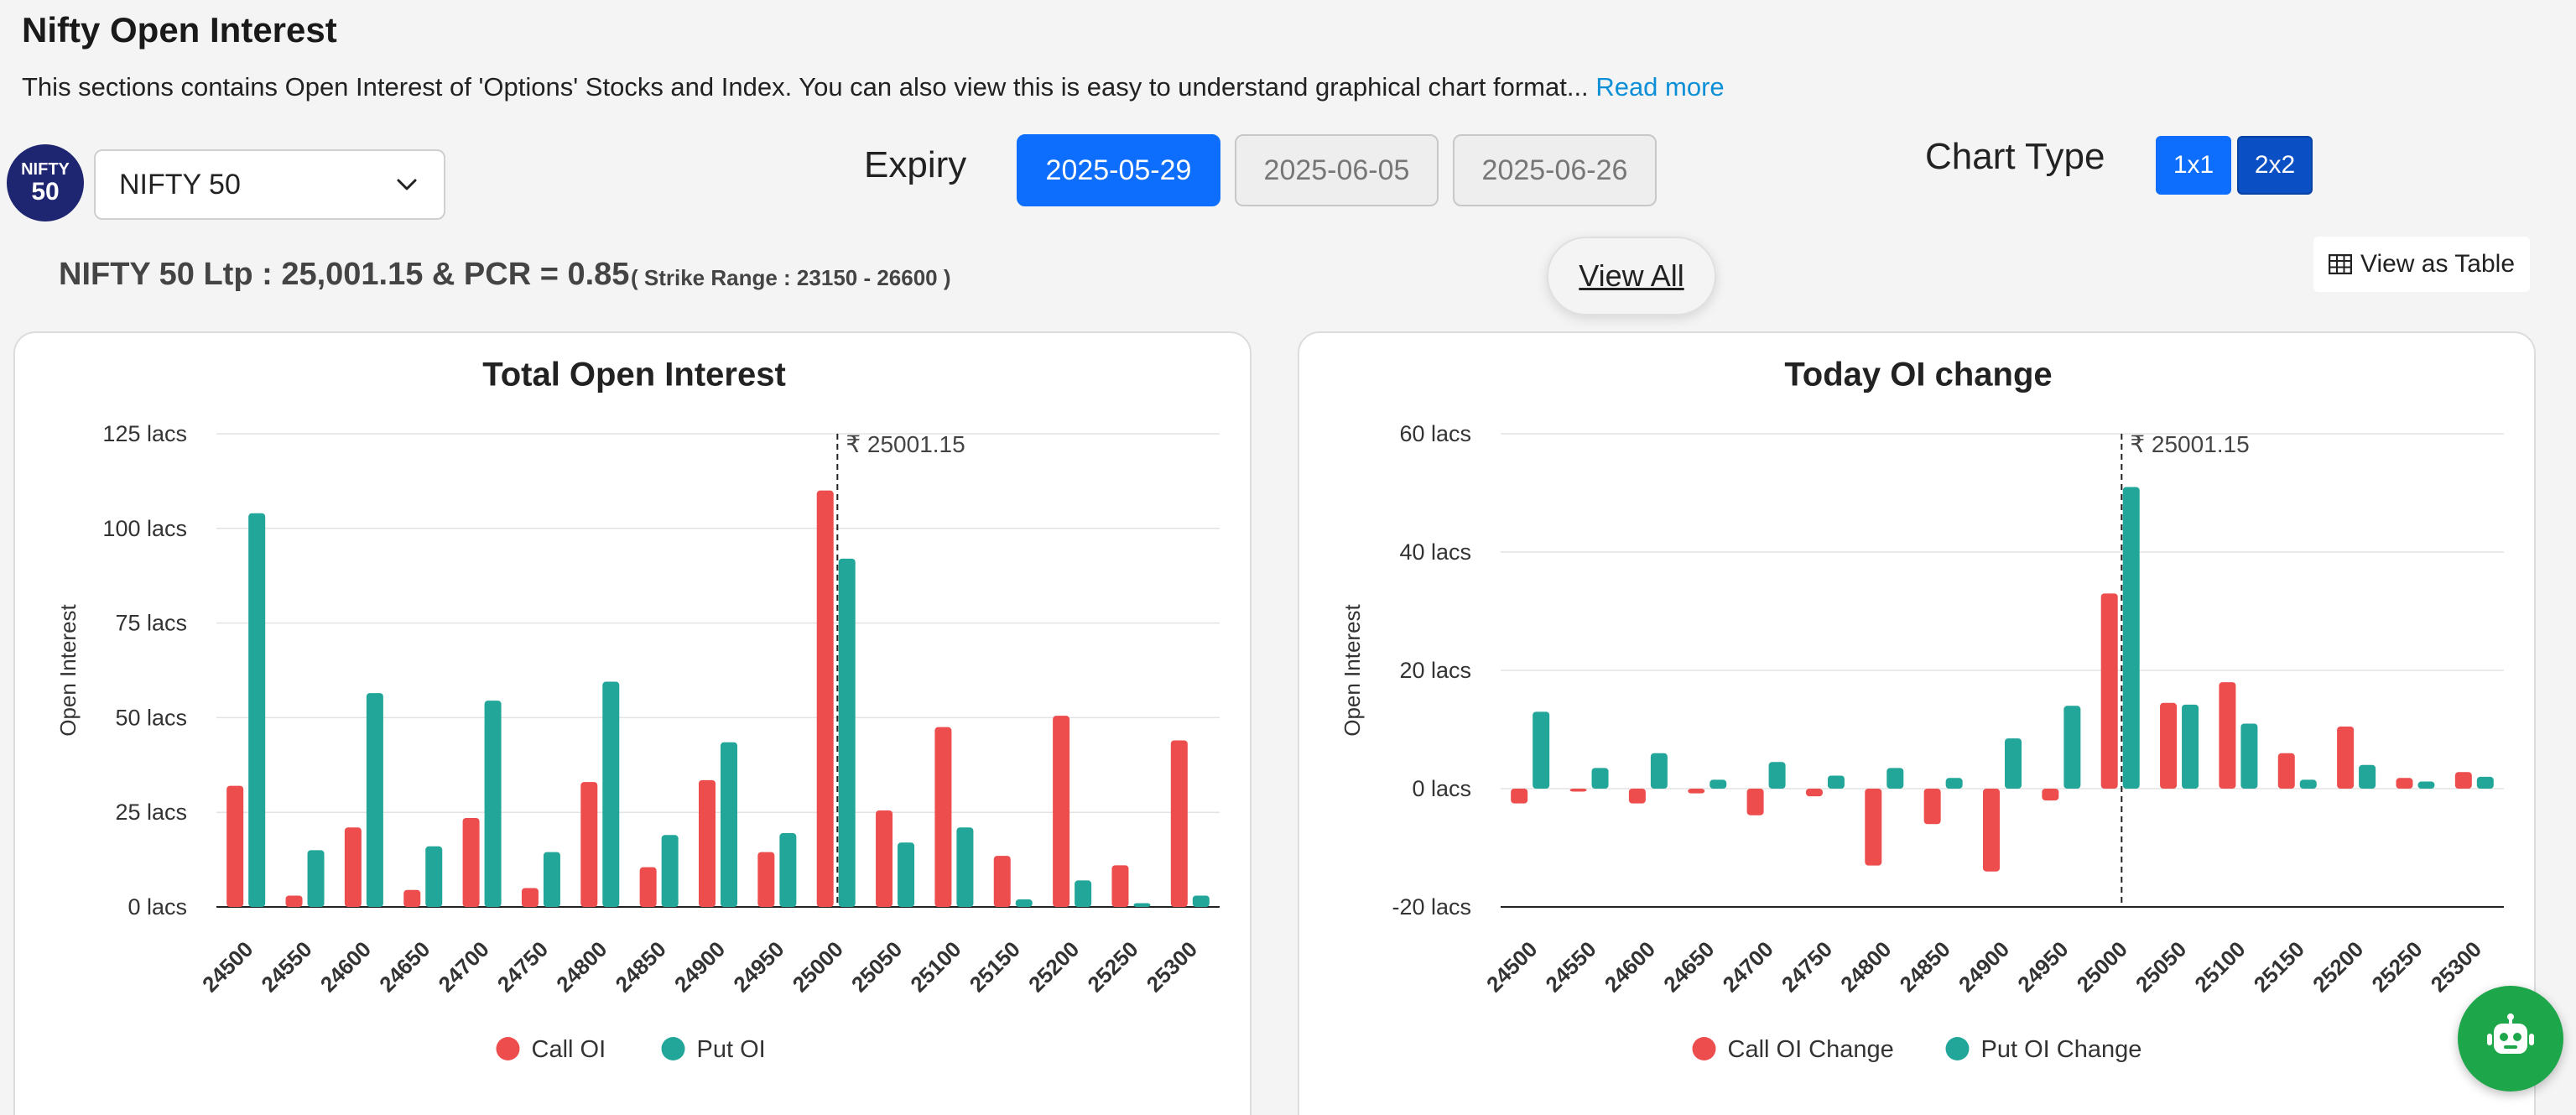 This screenshot has height=1115, width=2576. I want to click on expiry-button-1: 2025-05-29, so click(1118, 170).